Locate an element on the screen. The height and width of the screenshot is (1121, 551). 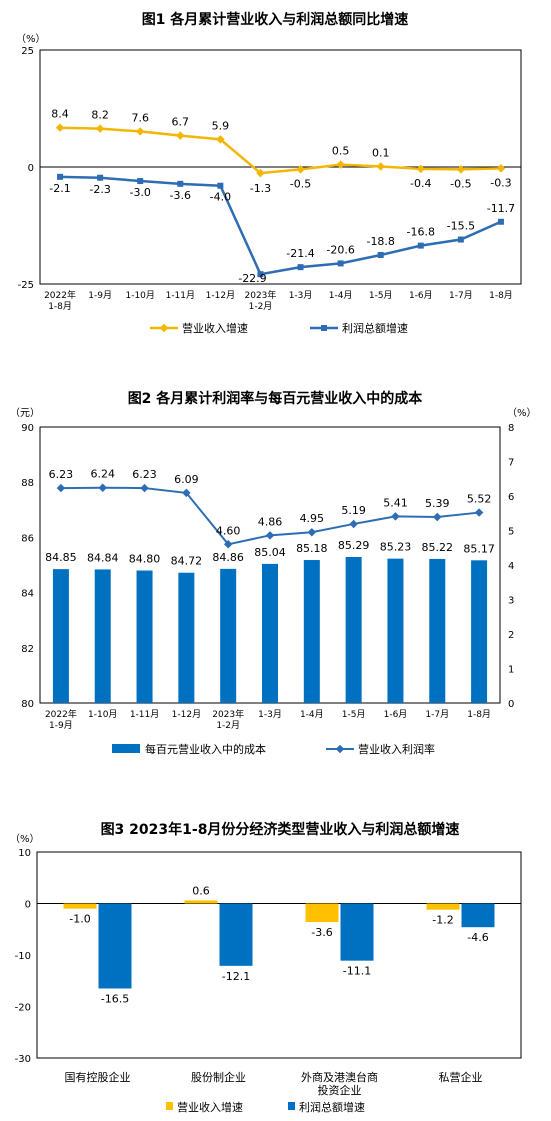
chart3-legend-label: 利润总额增速 is located at coordinates (332, 1107).